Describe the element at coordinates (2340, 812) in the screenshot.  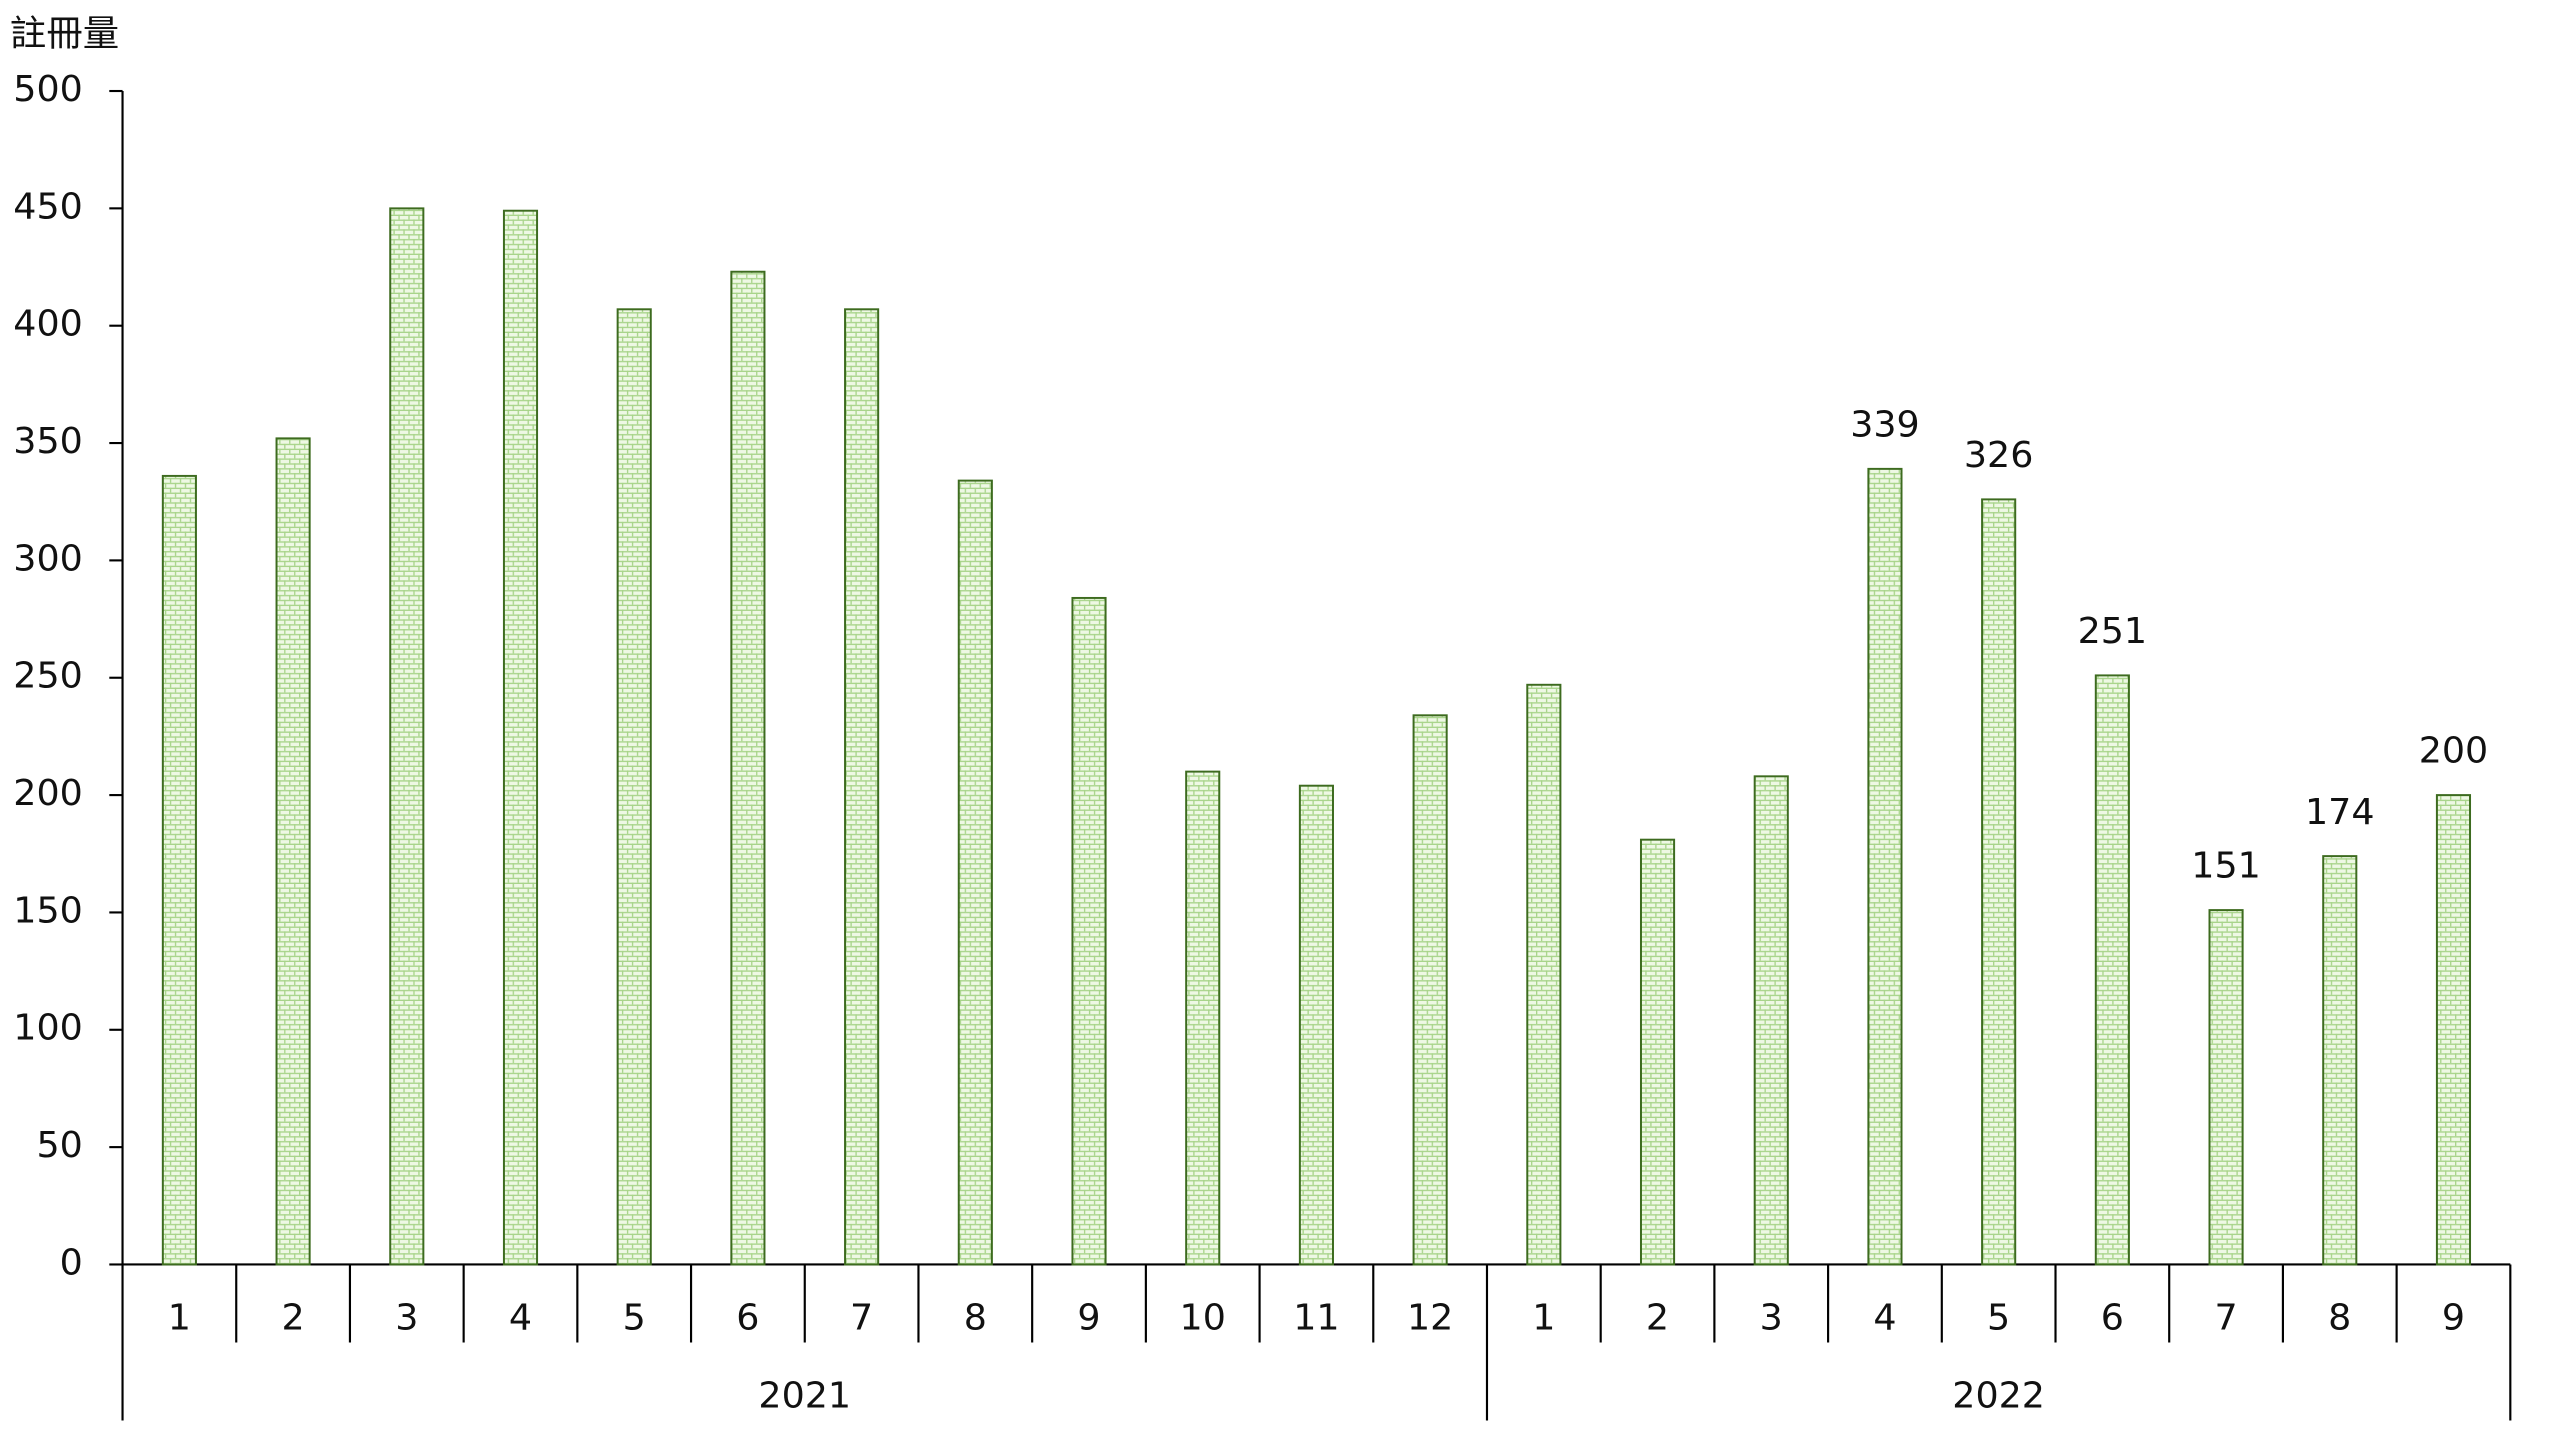
I see `data-label: 174` at that location.